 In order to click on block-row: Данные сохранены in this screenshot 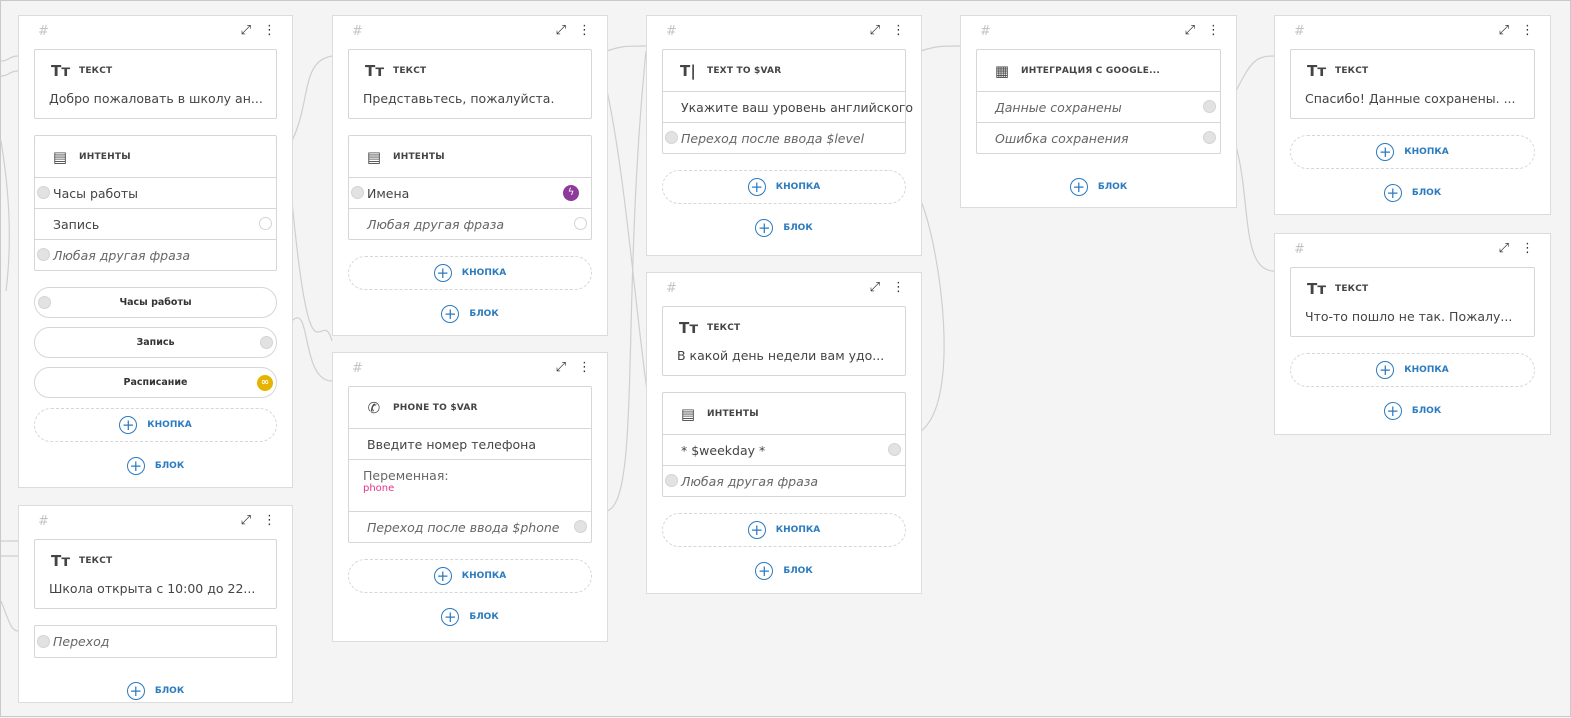, I will do `click(1098, 106)`.